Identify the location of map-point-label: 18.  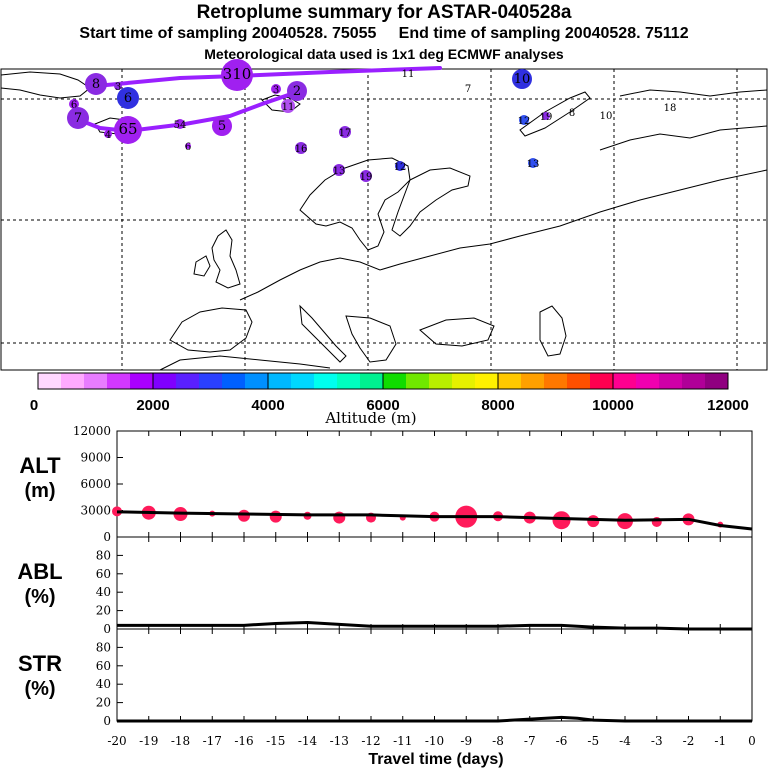
(670, 108).